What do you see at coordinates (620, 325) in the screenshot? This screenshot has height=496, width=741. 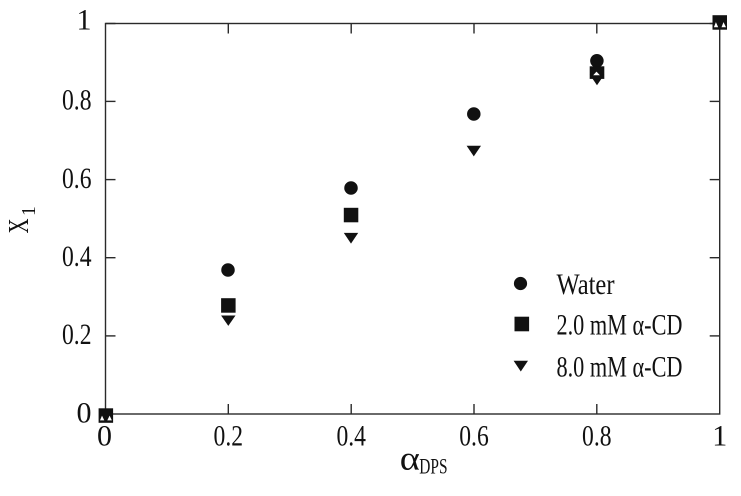 I see `svg-text: 2.0 mM α-CD` at bounding box center [620, 325].